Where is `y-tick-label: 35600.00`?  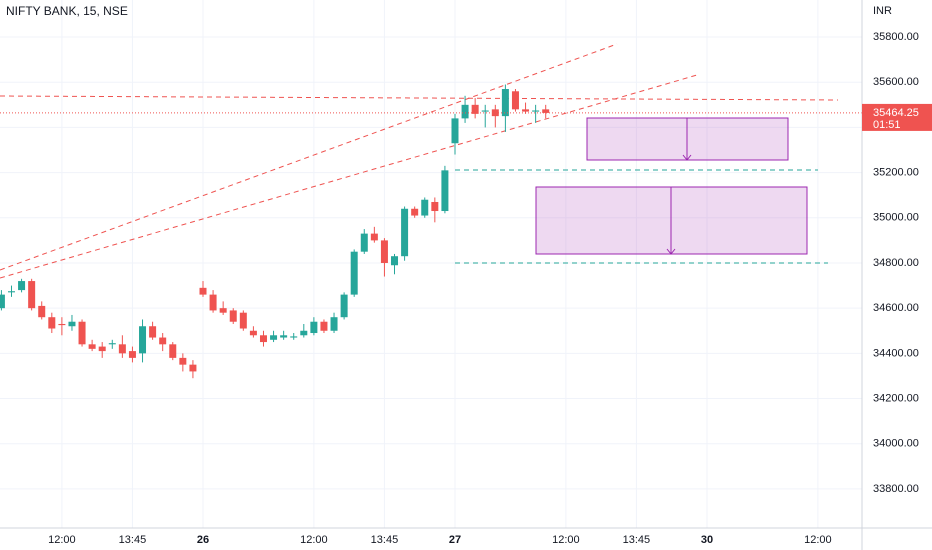
y-tick-label: 35600.00 is located at coordinates (896, 82).